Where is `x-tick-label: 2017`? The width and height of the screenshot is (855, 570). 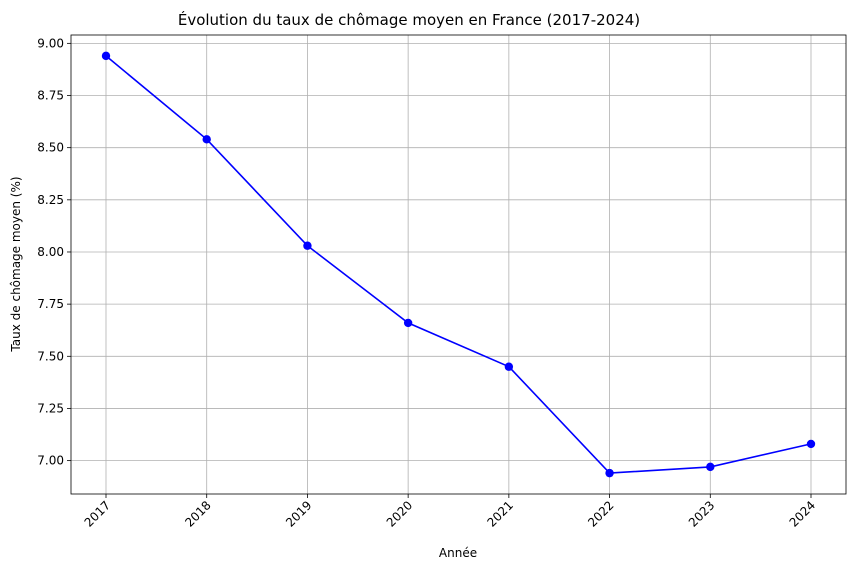
x-tick-label: 2017 is located at coordinates (97, 513).